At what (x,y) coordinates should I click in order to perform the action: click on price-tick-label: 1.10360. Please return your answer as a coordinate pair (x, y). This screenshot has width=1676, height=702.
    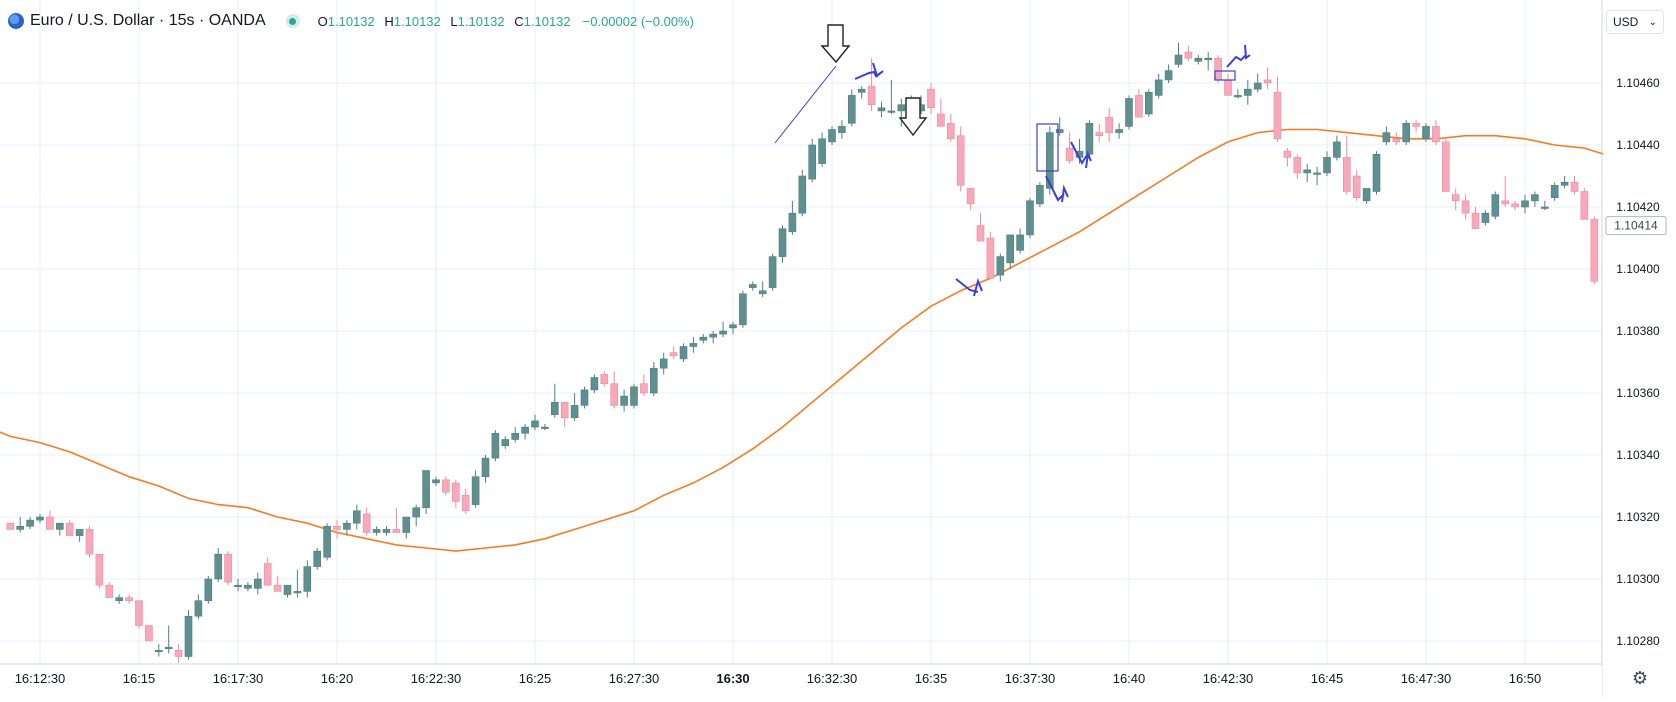
    Looking at the image, I should click on (1638, 393).